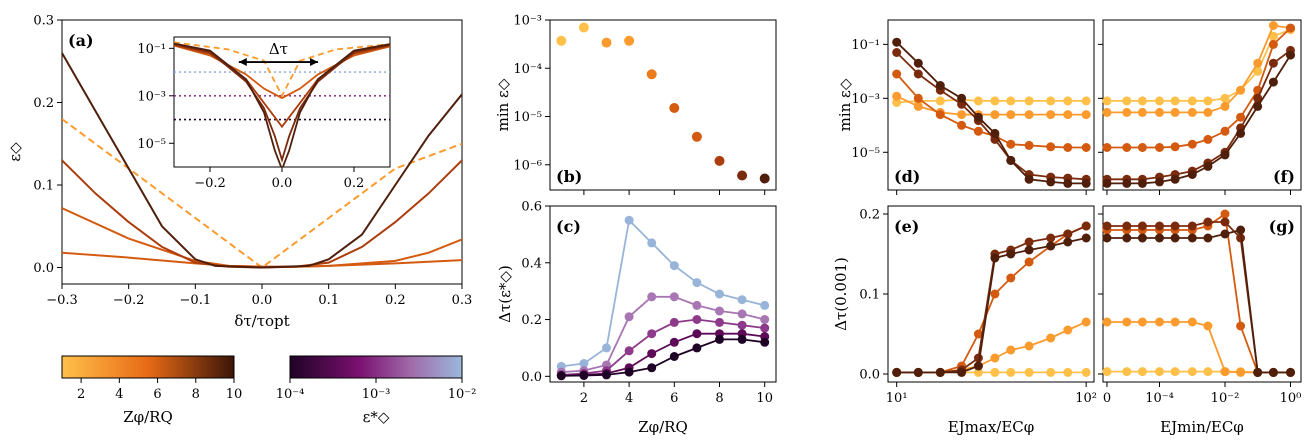 The width and height of the screenshot is (1309, 445). What do you see at coordinates (865, 45) in the screenshot?
I see `panel-d-ytick-label: 10⁻¹` at bounding box center [865, 45].